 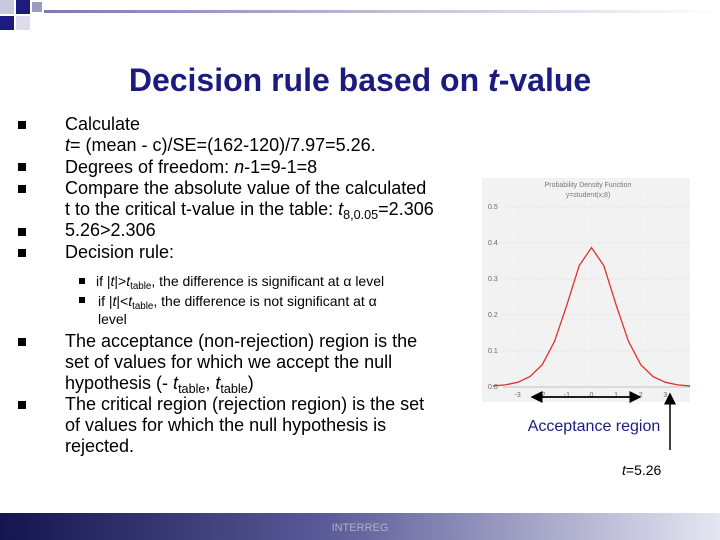 I want to click on sub-text: level, so click(x=112, y=319).